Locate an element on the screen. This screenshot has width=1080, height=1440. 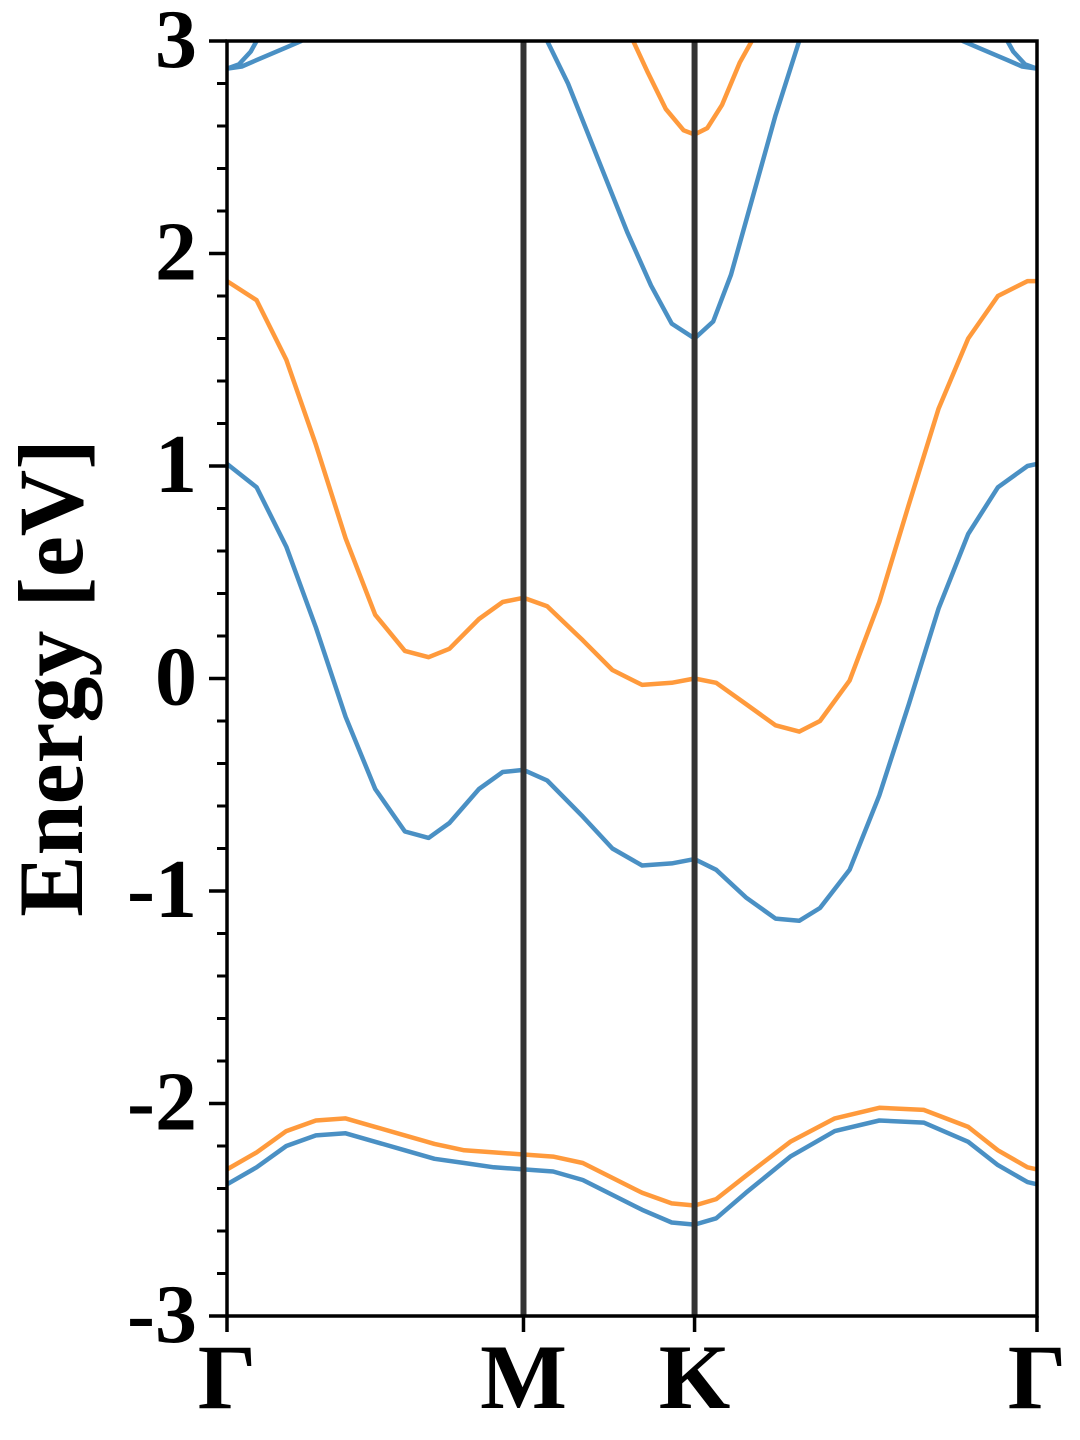
y-axis-ticks: 3 2 1 0 -1 -2 -3 is located at coordinates (177, 680).